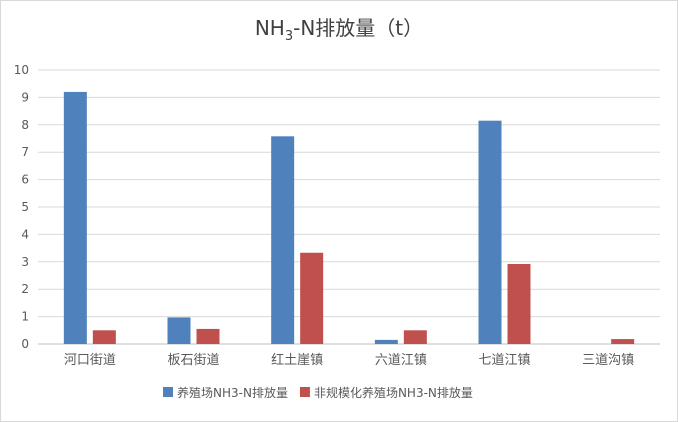 The width and height of the screenshot is (678, 422). What do you see at coordinates (25, 97) in the screenshot?
I see `y-tick-label: 9` at bounding box center [25, 97].